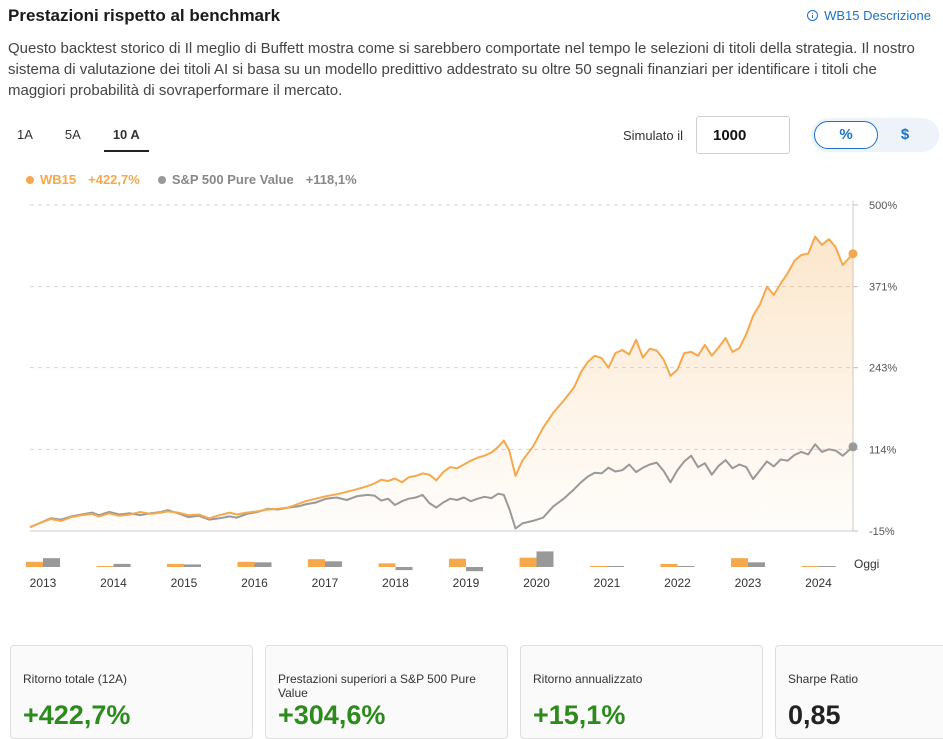  What do you see at coordinates (743, 135) in the screenshot?
I see `simulated-amount-input` at bounding box center [743, 135].